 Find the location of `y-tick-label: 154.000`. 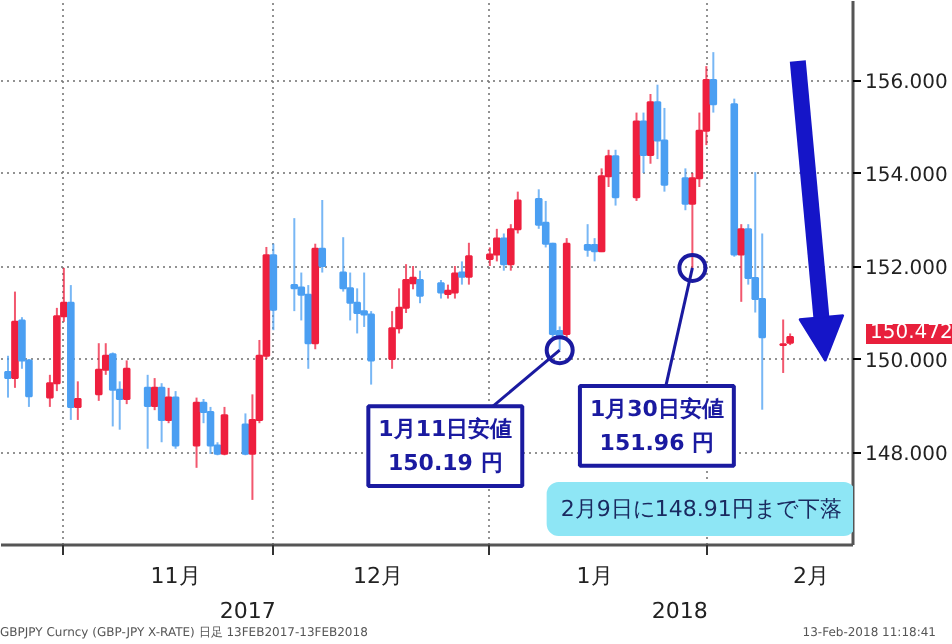

y-tick-label: 154.000 is located at coordinates (906, 176).